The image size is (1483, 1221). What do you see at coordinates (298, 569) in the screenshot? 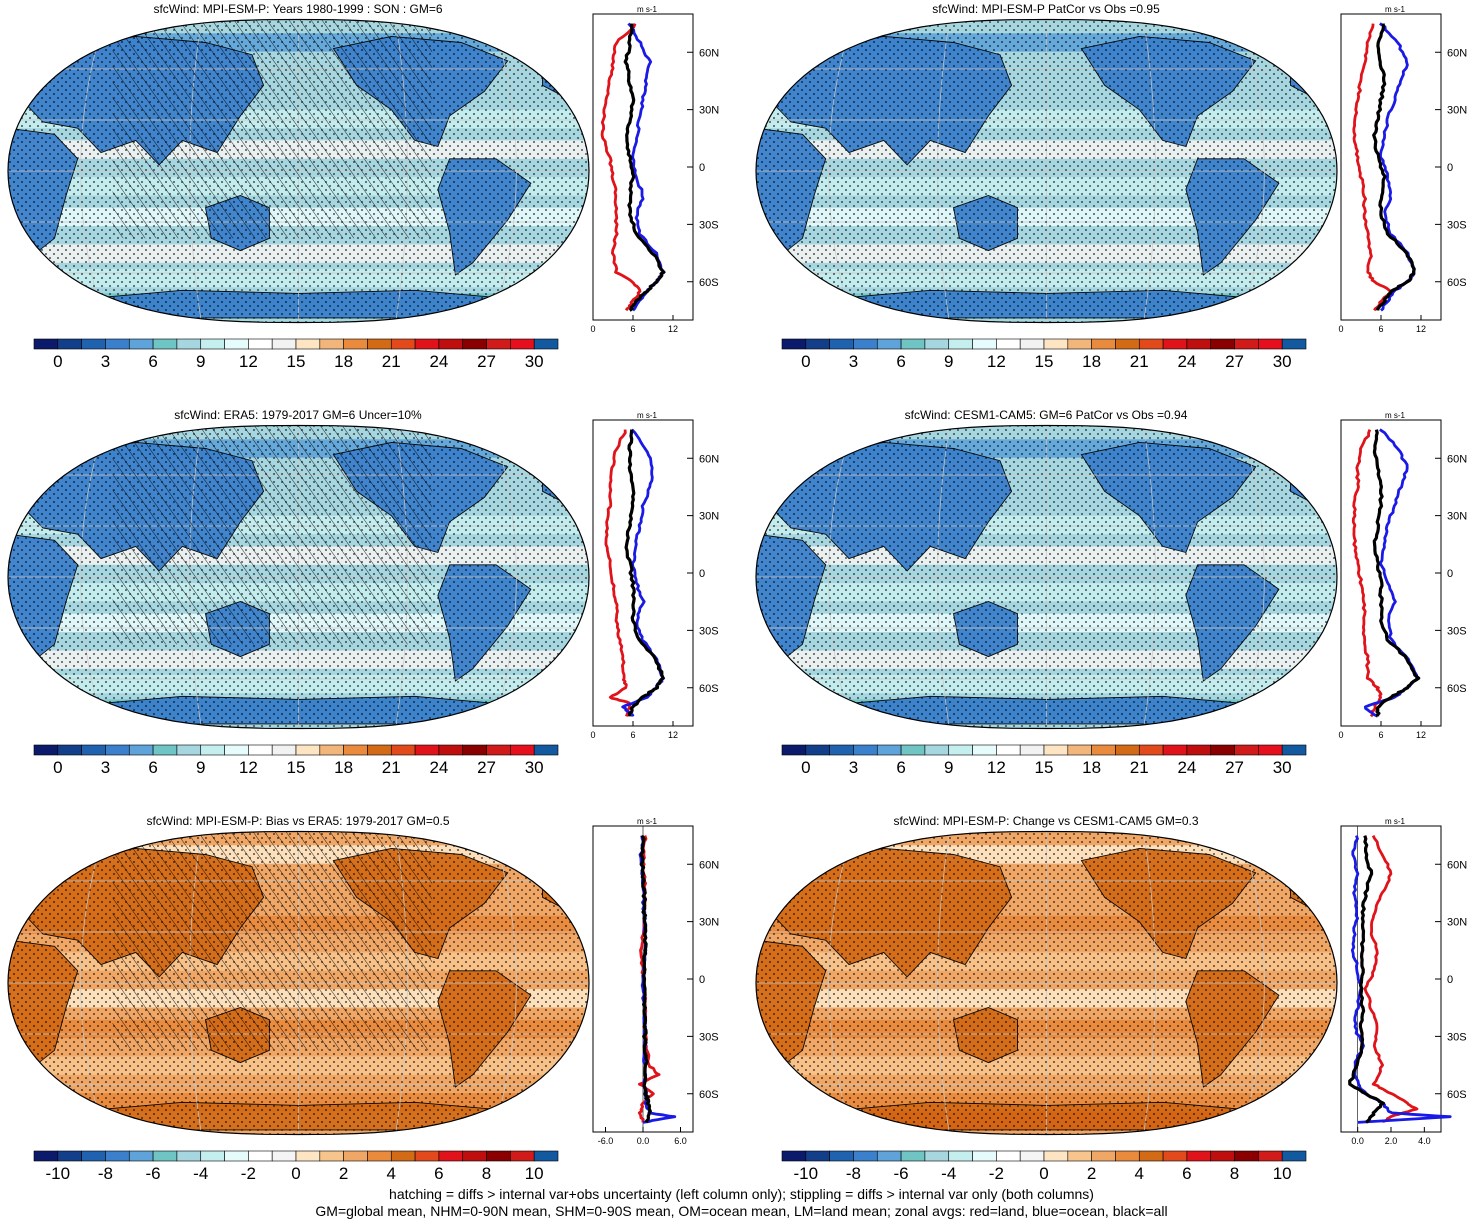
I see `map-era5: sfcWind: ERA5: 1979-2017 GM=6 Uncer=10%` at bounding box center [298, 569].